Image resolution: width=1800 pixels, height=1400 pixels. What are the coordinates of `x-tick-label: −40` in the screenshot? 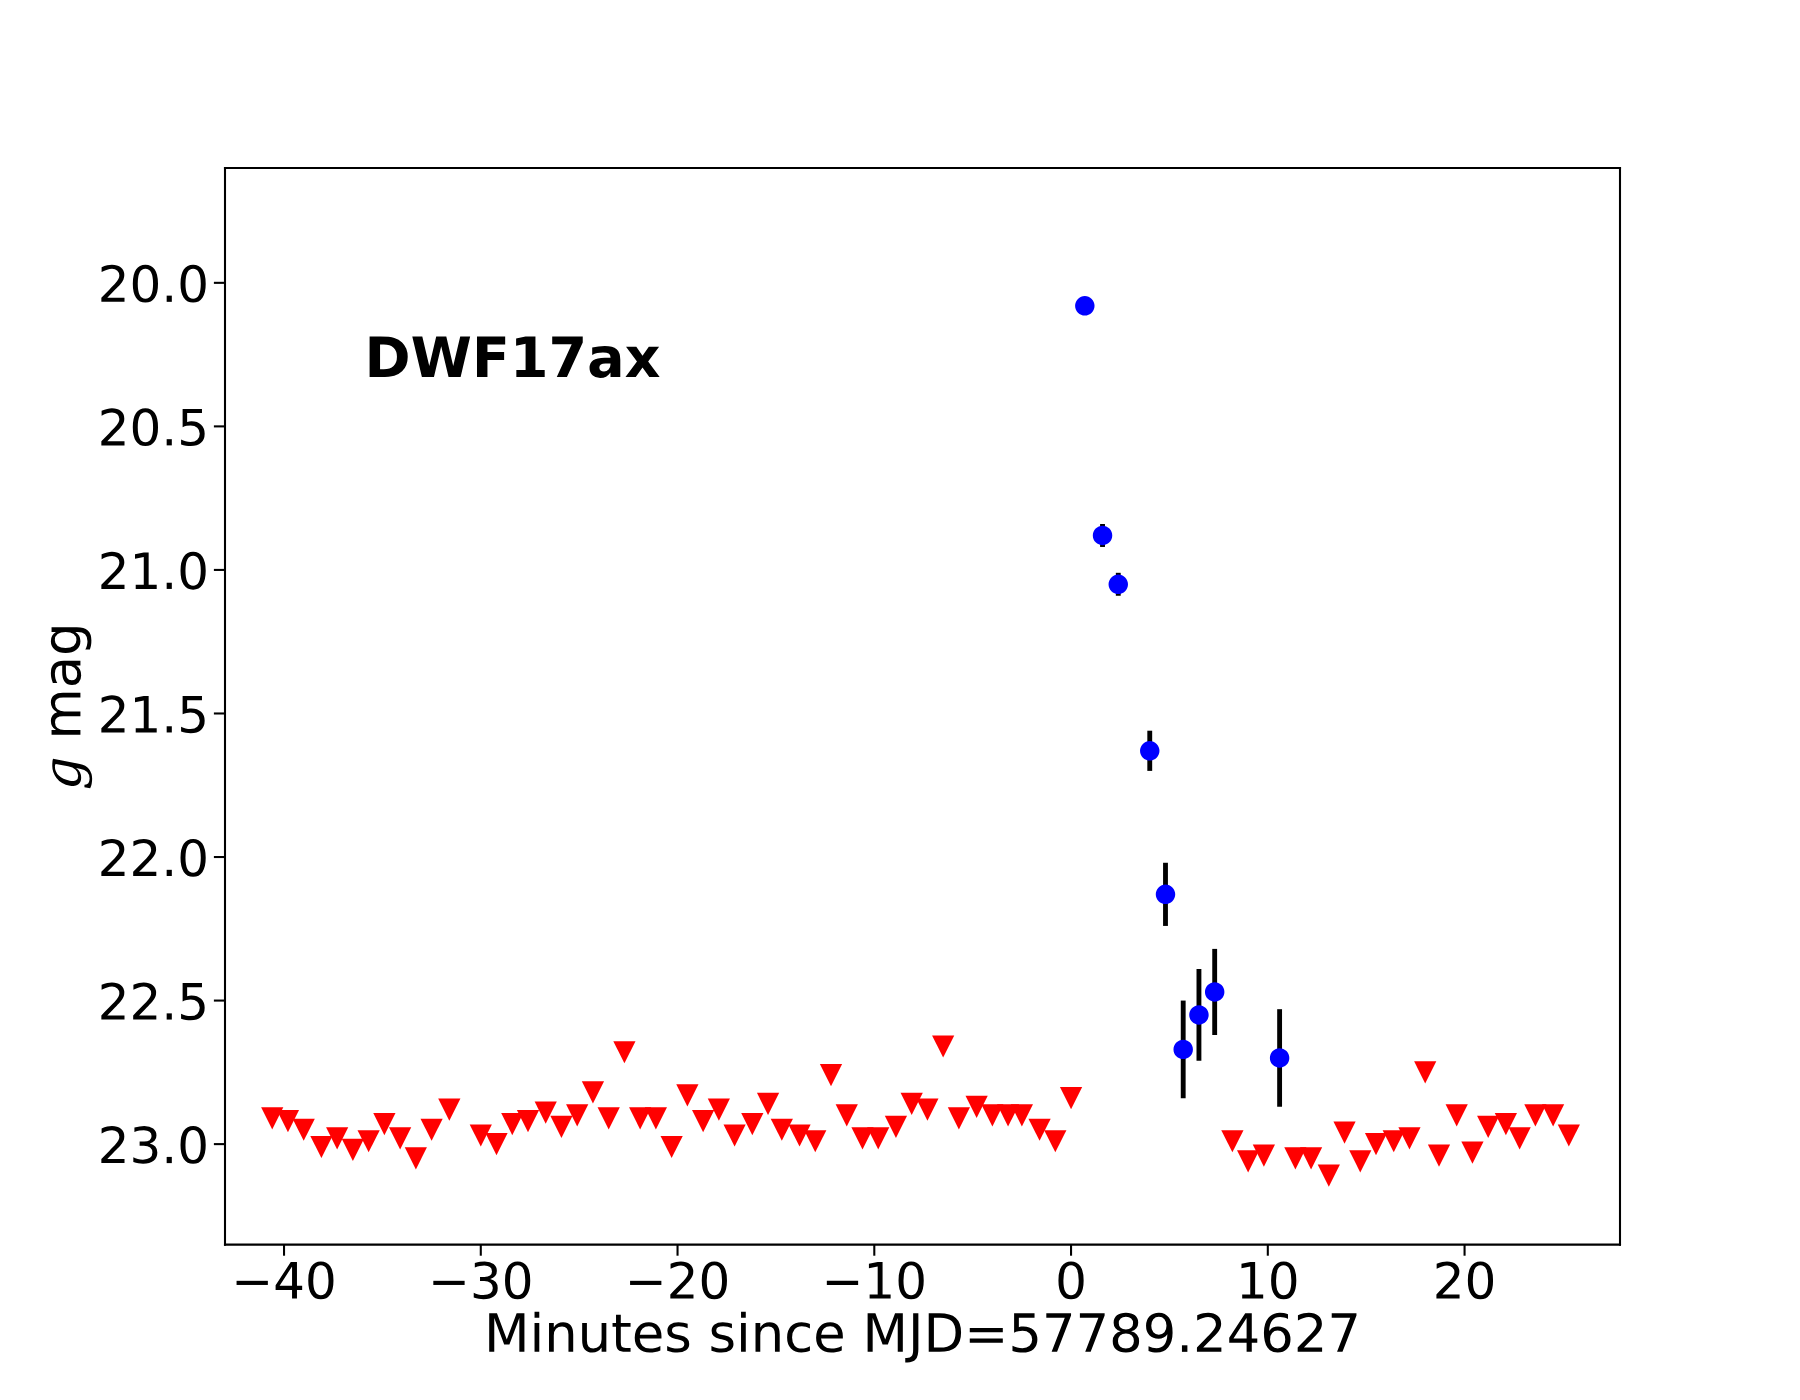 It's located at (285, 1280).